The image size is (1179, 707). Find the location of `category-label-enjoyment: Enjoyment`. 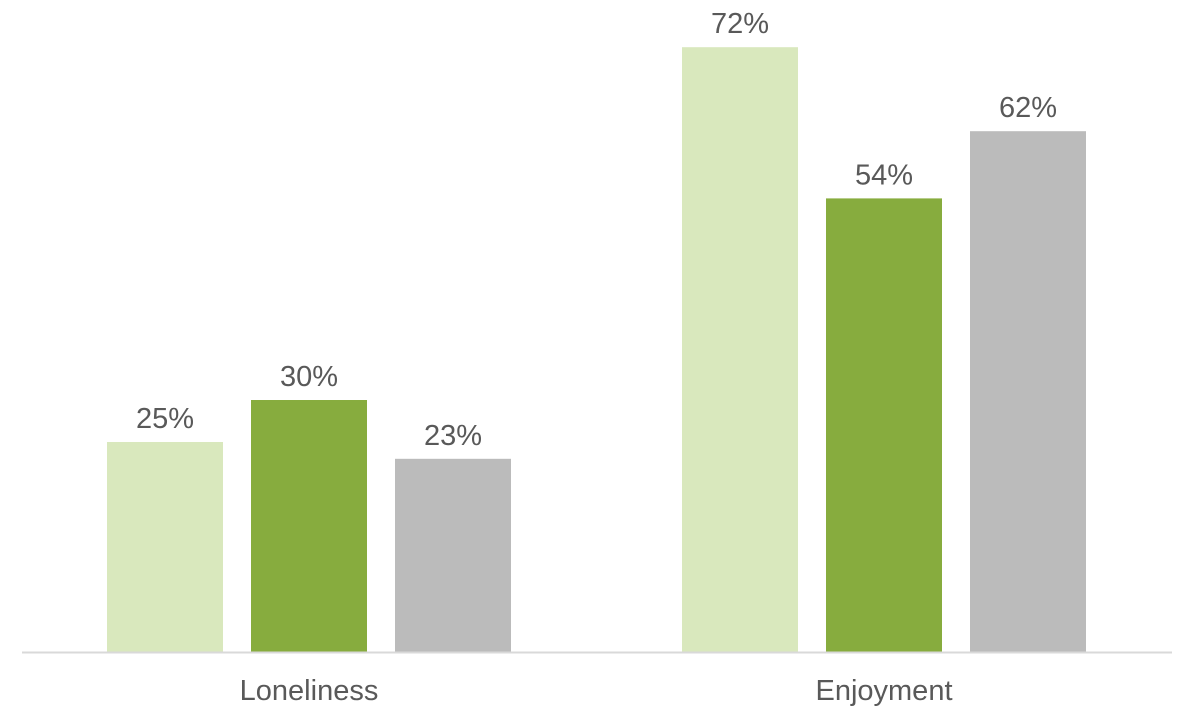

category-label-enjoyment: Enjoyment is located at coordinates (883, 691).